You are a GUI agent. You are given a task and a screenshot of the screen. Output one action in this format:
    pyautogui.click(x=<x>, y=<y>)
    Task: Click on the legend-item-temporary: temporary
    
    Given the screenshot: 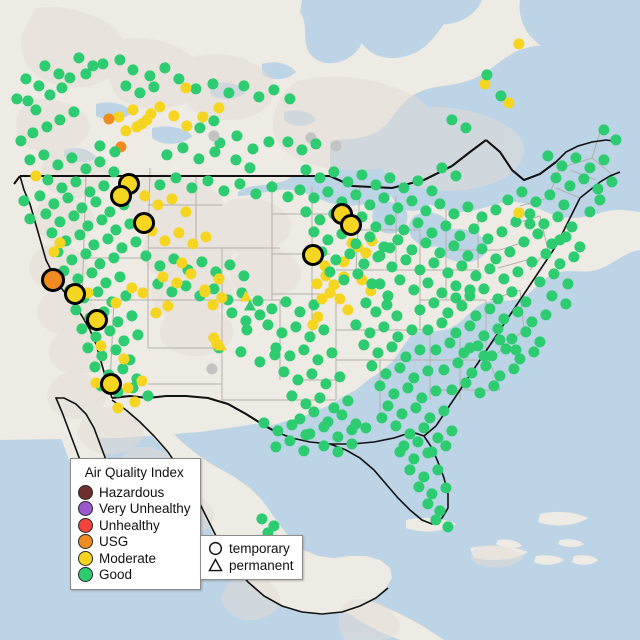 What is the action you would take?
    pyautogui.click(x=250, y=548)
    